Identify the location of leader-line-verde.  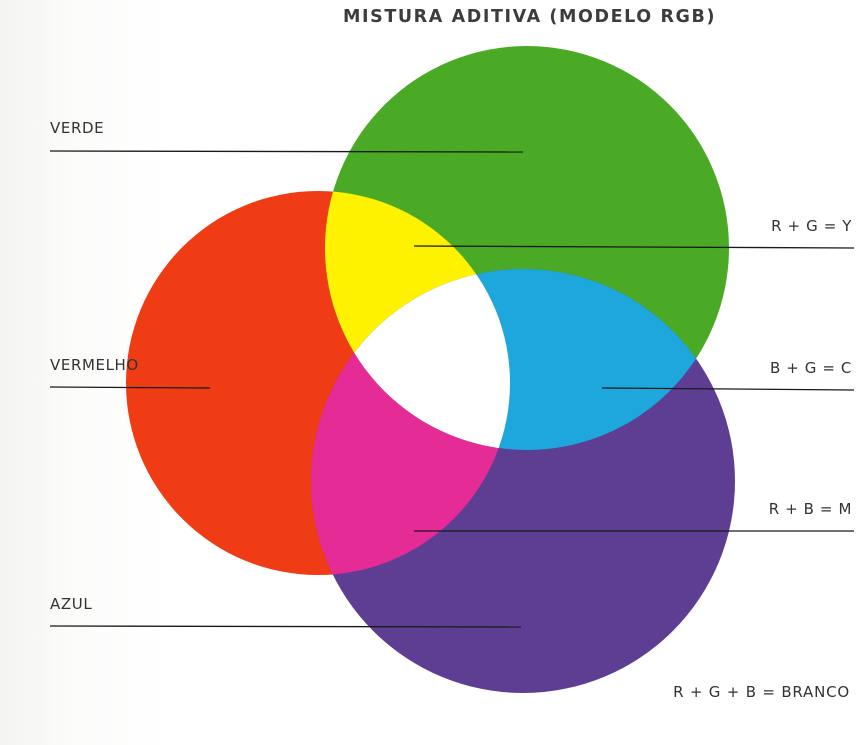
(286, 151).